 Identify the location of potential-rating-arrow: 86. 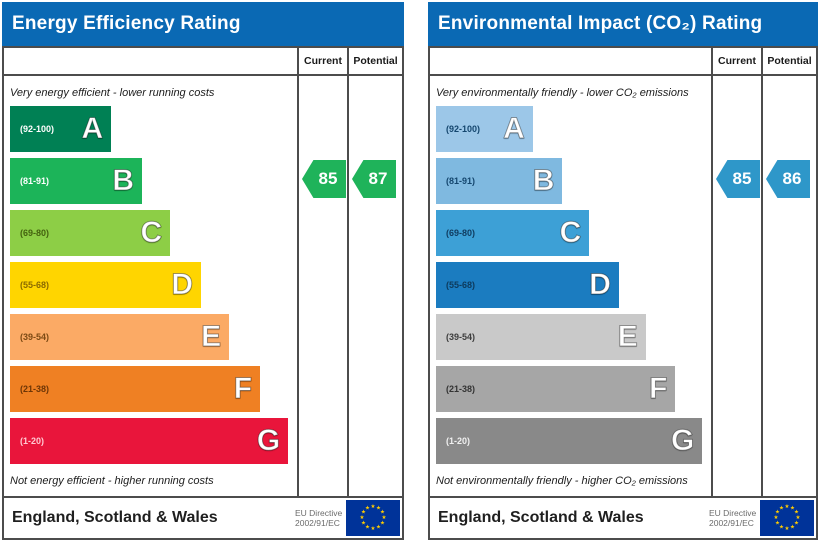
(788, 179).